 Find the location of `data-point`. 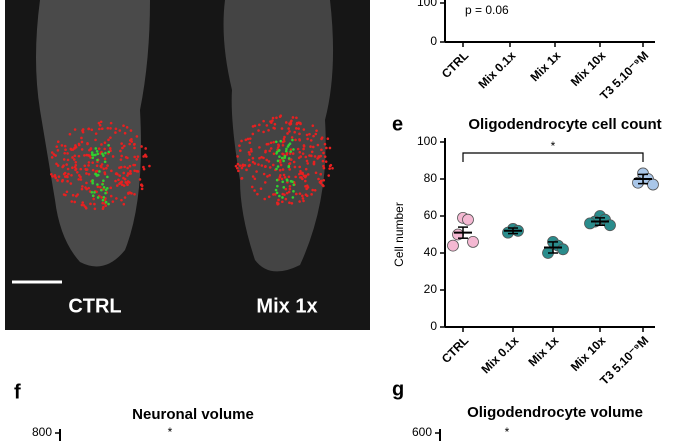

data-point is located at coordinates (508, 232).